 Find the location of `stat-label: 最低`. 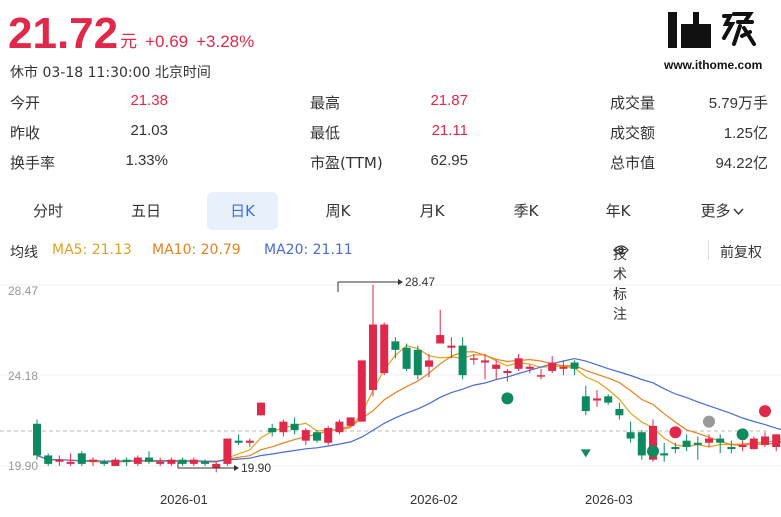

stat-label: 最低 is located at coordinates (325, 133).